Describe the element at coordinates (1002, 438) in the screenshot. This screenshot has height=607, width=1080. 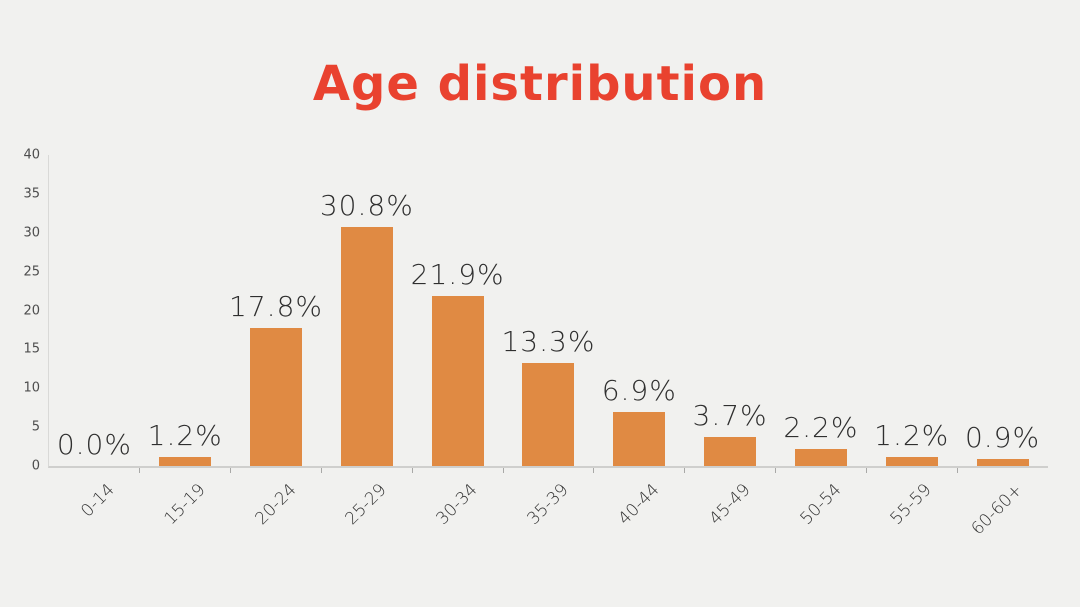
I see `bar-value-label: 0.9%` at that location.